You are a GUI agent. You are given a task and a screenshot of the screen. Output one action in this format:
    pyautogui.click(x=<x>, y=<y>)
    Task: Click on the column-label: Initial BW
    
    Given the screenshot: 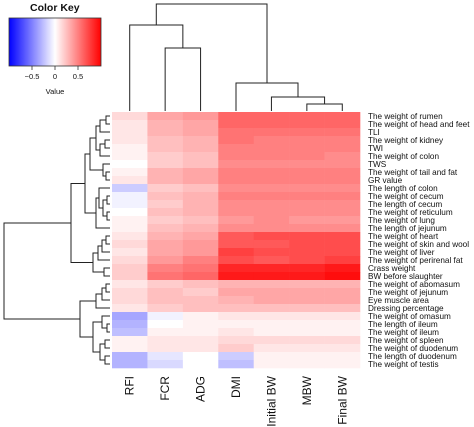 What is the action you would take?
    pyautogui.click(x=271, y=400)
    